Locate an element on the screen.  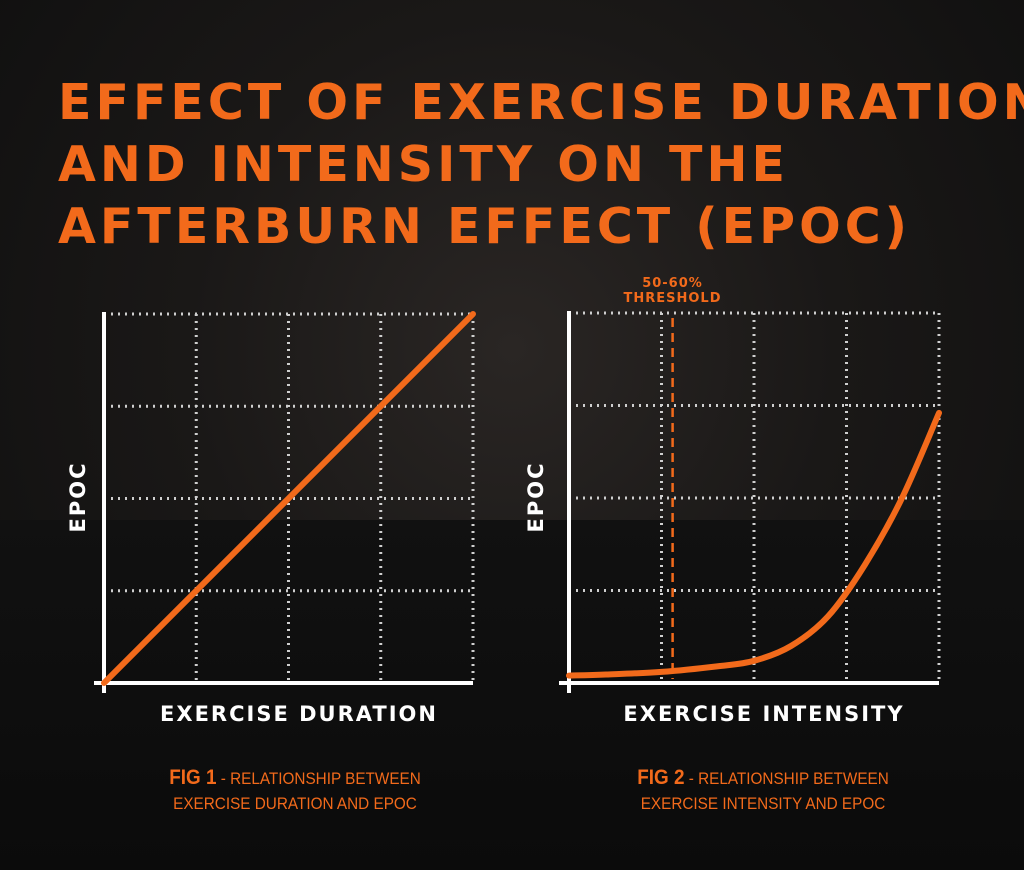
fig1-y-axis-label: EPOC is located at coordinates (78, 497).